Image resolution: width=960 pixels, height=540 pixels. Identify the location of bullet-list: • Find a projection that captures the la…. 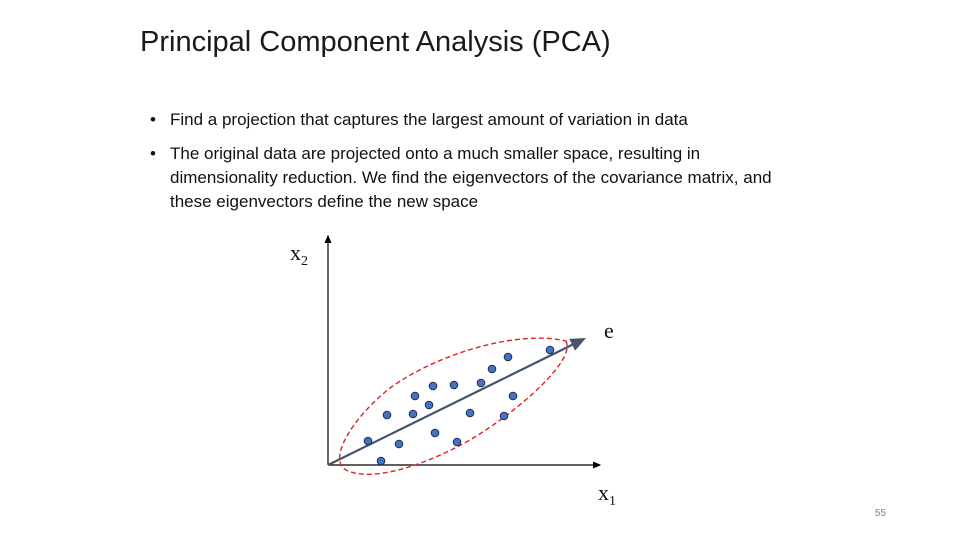
(480, 166).